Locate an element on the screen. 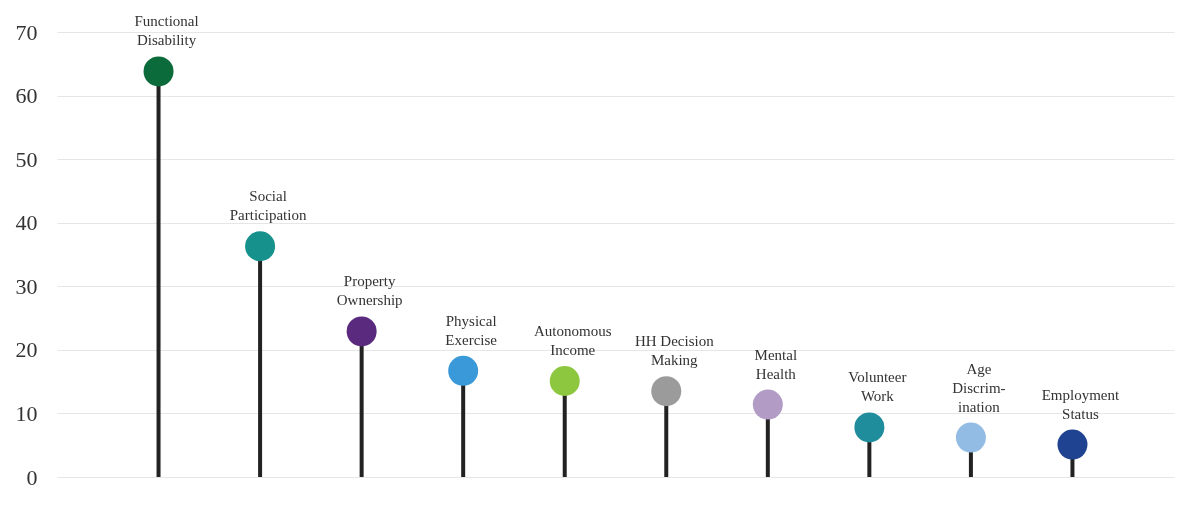 This screenshot has width=1204, height=518. y-tick-label: 30 is located at coordinates (26, 286).